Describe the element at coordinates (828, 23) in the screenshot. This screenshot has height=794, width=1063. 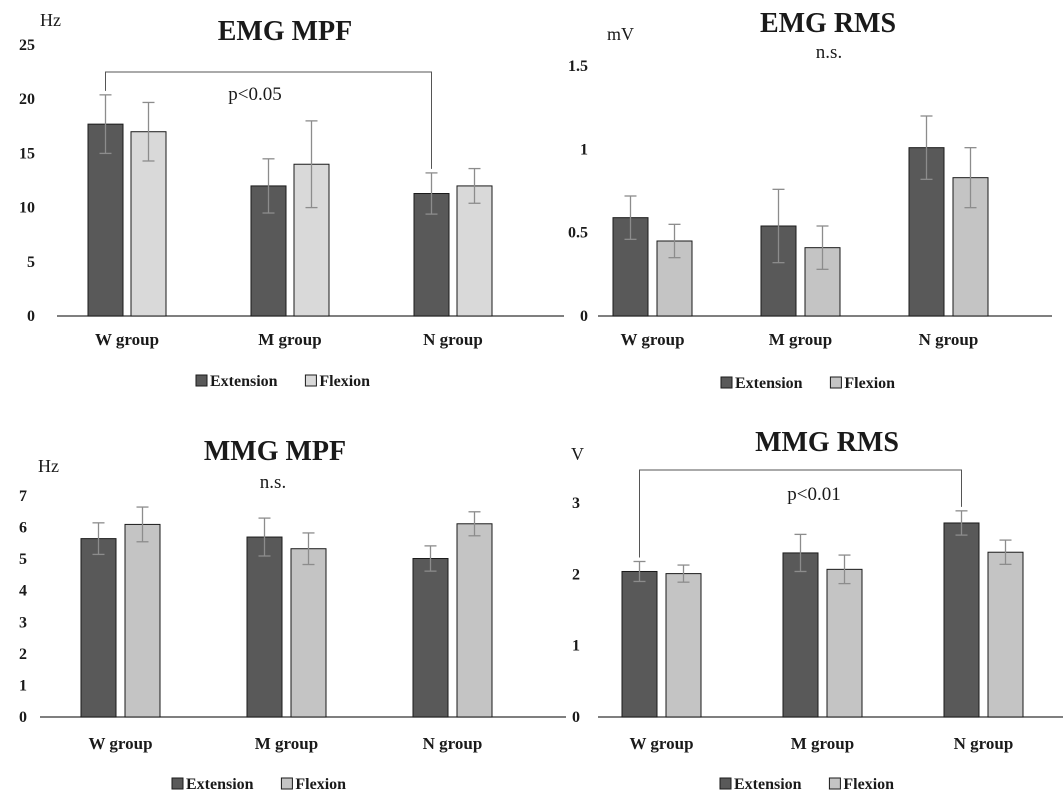
I see `chart-title: EMG RMS` at that location.